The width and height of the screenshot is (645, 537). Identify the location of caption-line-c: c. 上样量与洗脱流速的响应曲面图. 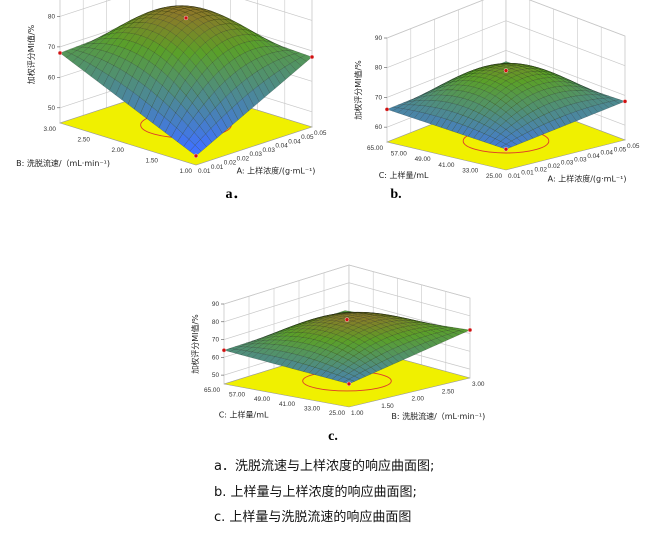
(312, 517).